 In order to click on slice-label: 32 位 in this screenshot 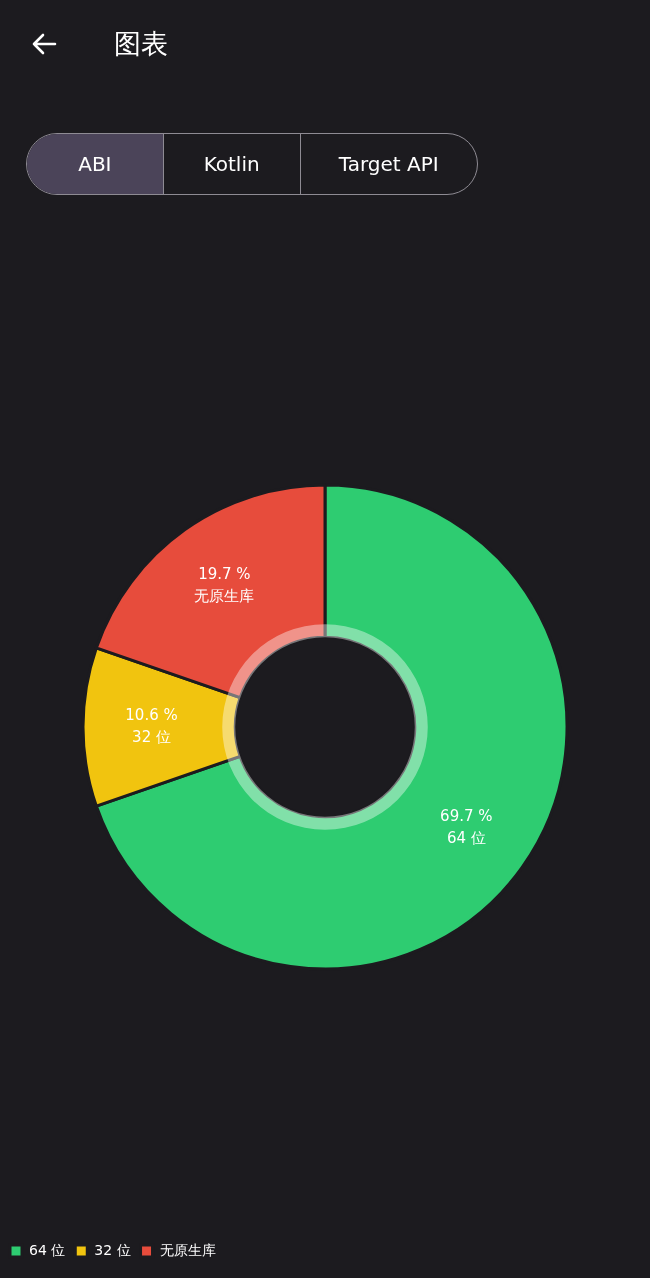, I will do `click(151, 736)`.